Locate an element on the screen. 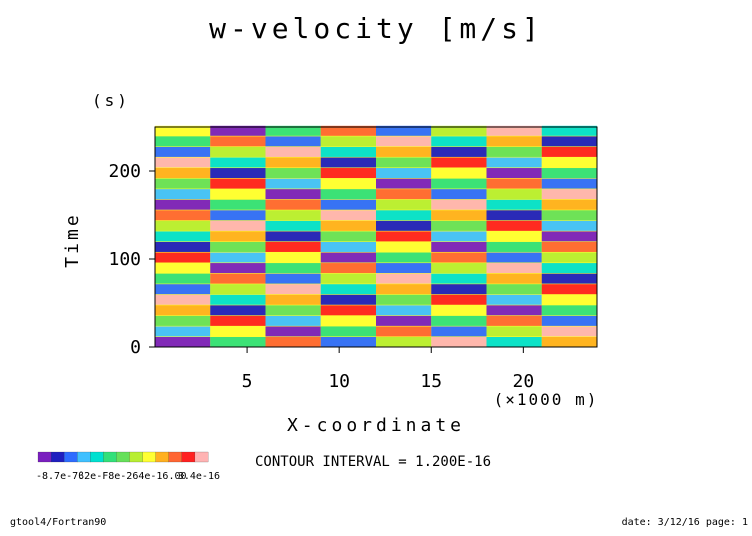 This screenshot has width=752, height=536. colorbar-max-label: 3.4e-16 is located at coordinates (199, 476).